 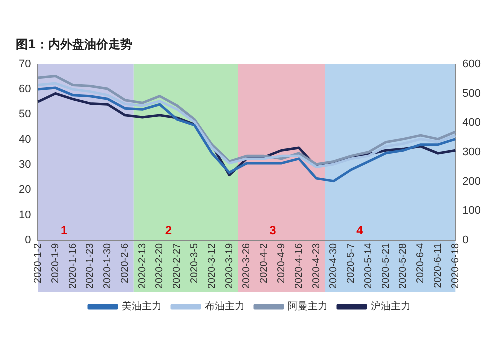 I want to click on x-tick-label: 2020-4-30, so click(x=334, y=266).